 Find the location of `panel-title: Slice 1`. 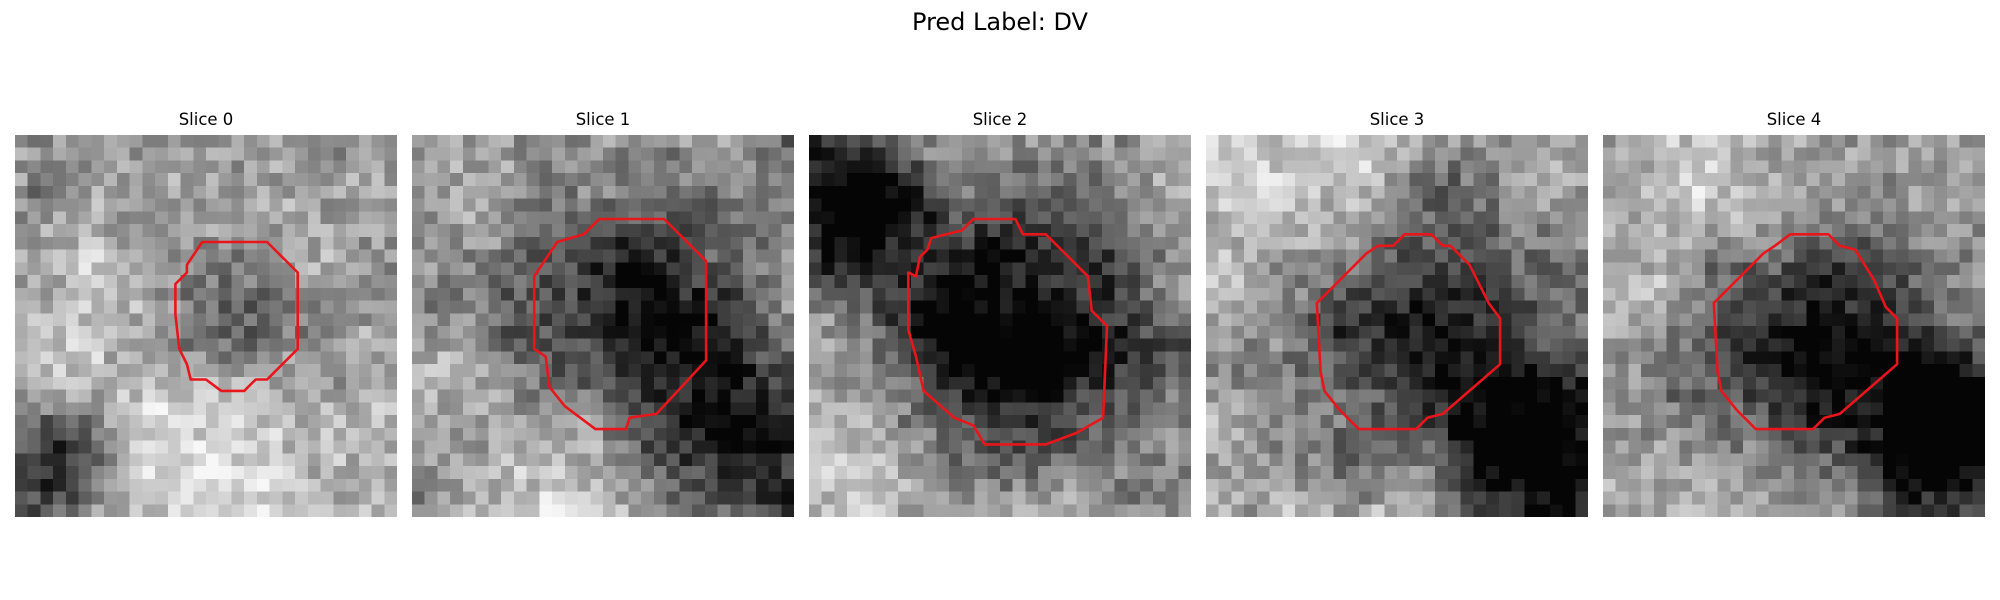

panel-title: Slice 1 is located at coordinates (603, 119).